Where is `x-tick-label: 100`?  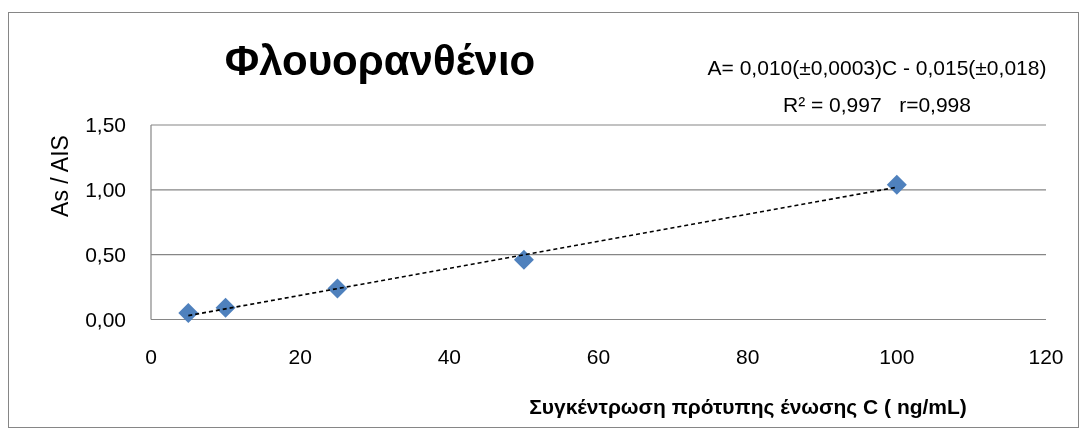
x-tick-label: 100 is located at coordinates (897, 357).